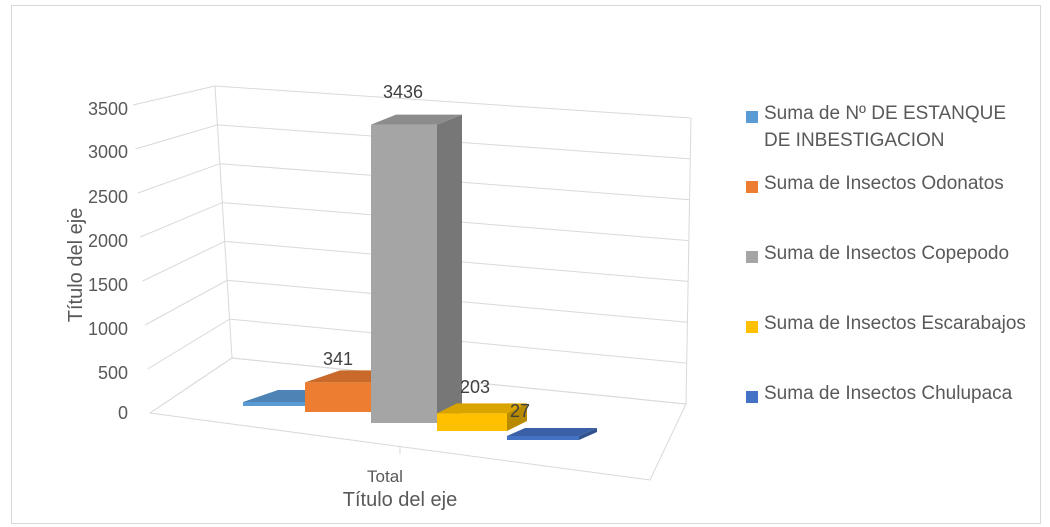 The width and height of the screenshot is (1050, 527). Describe the element at coordinates (113, 373) in the screenshot. I see `y-tick-label: 500` at that location.